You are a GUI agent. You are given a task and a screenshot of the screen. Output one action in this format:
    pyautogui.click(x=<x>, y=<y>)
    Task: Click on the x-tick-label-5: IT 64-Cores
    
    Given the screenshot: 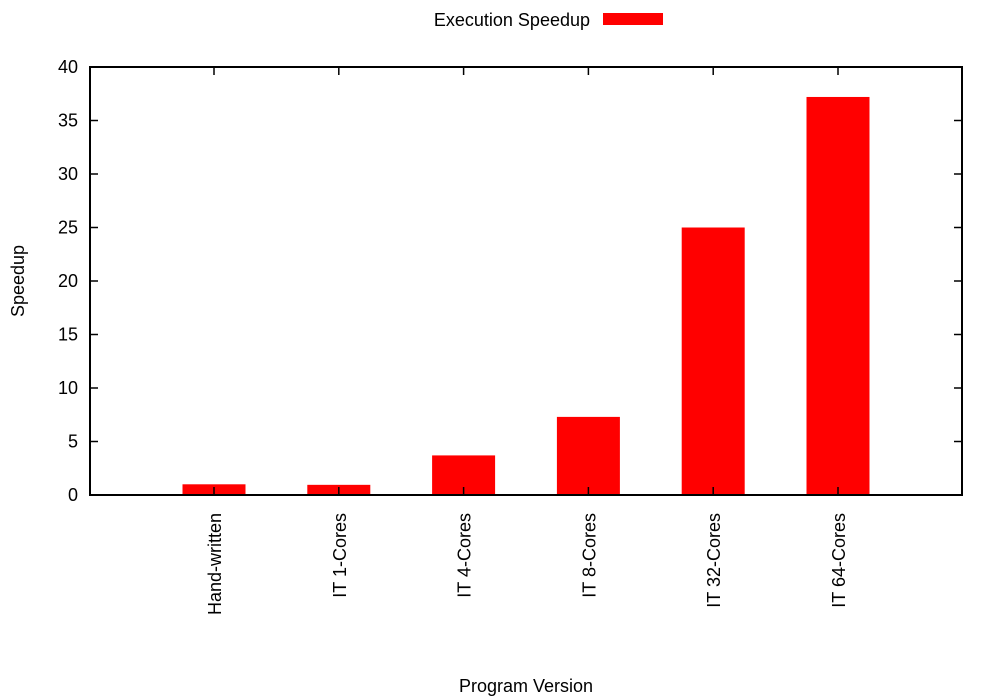 What is the action you would take?
    pyautogui.click(x=839, y=560)
    